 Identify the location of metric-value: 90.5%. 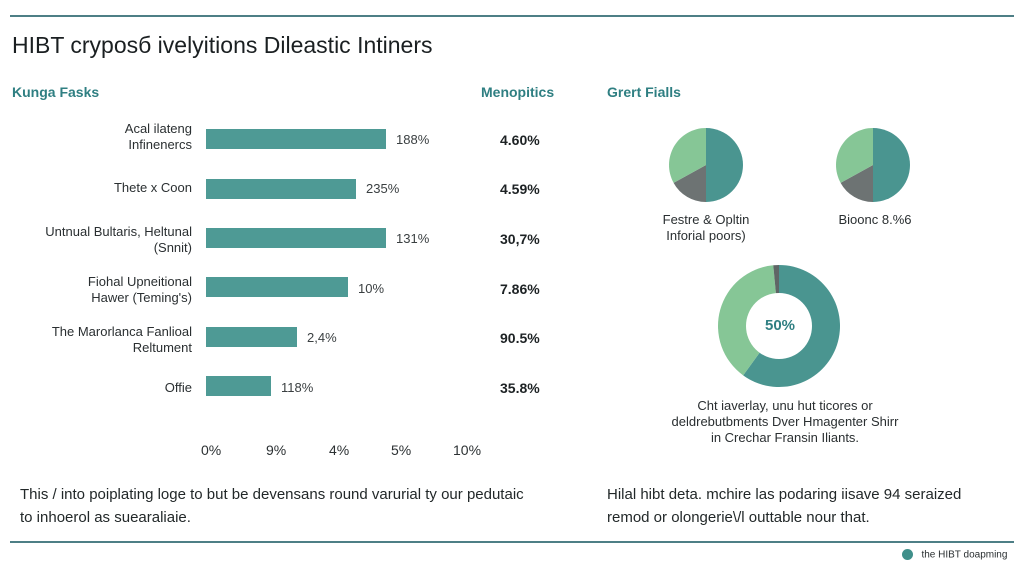
(520, 338).